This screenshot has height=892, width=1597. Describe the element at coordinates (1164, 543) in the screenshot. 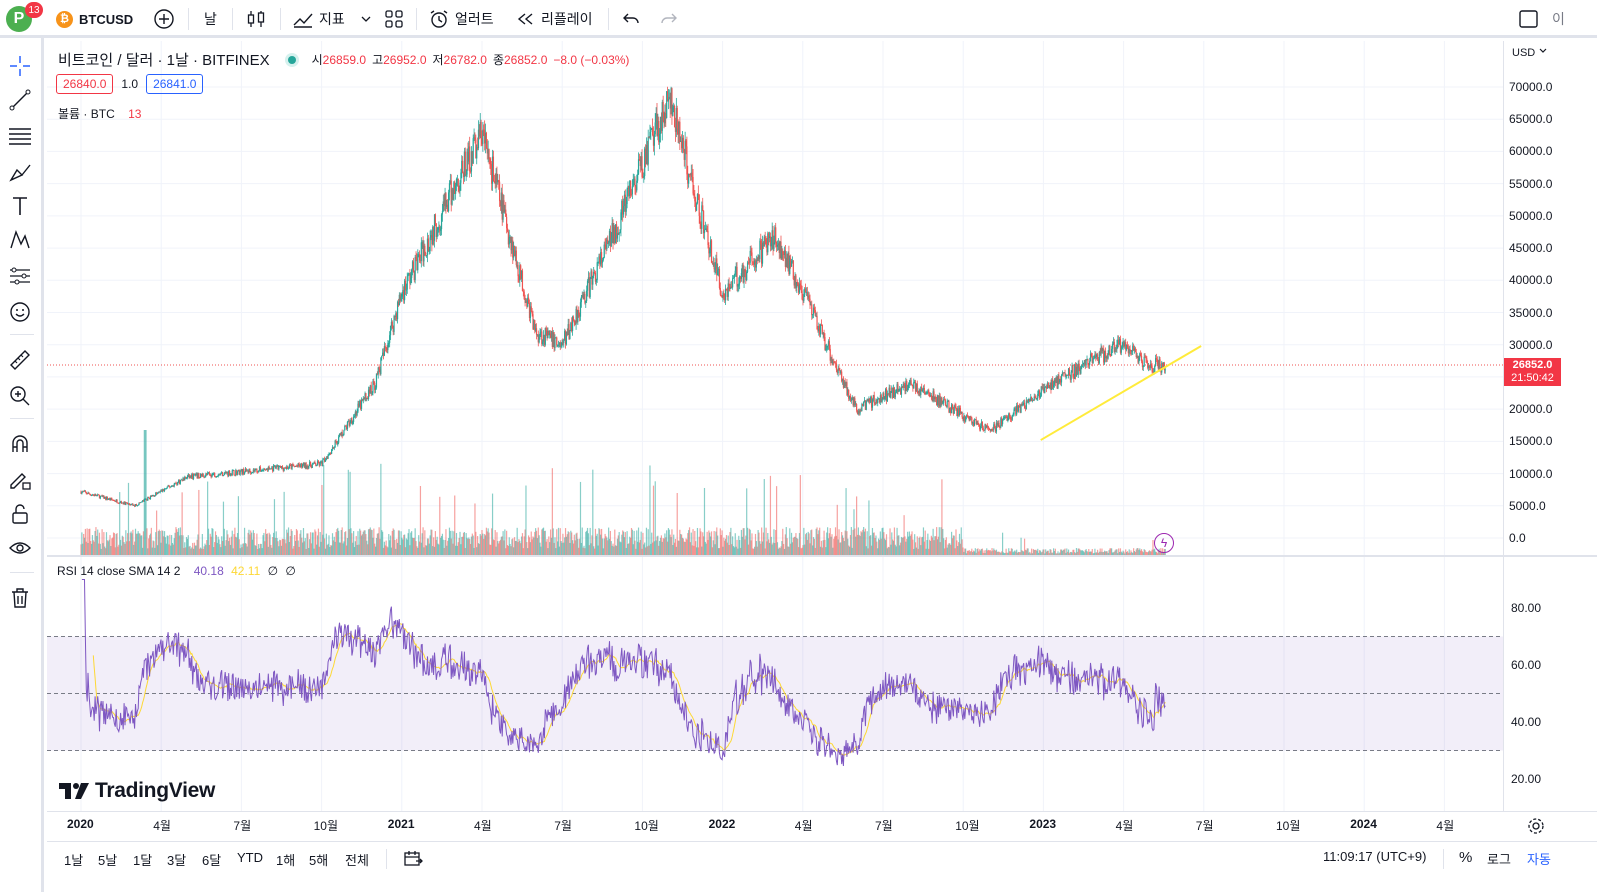

I see `lightning-icon: ϟ` at that location.